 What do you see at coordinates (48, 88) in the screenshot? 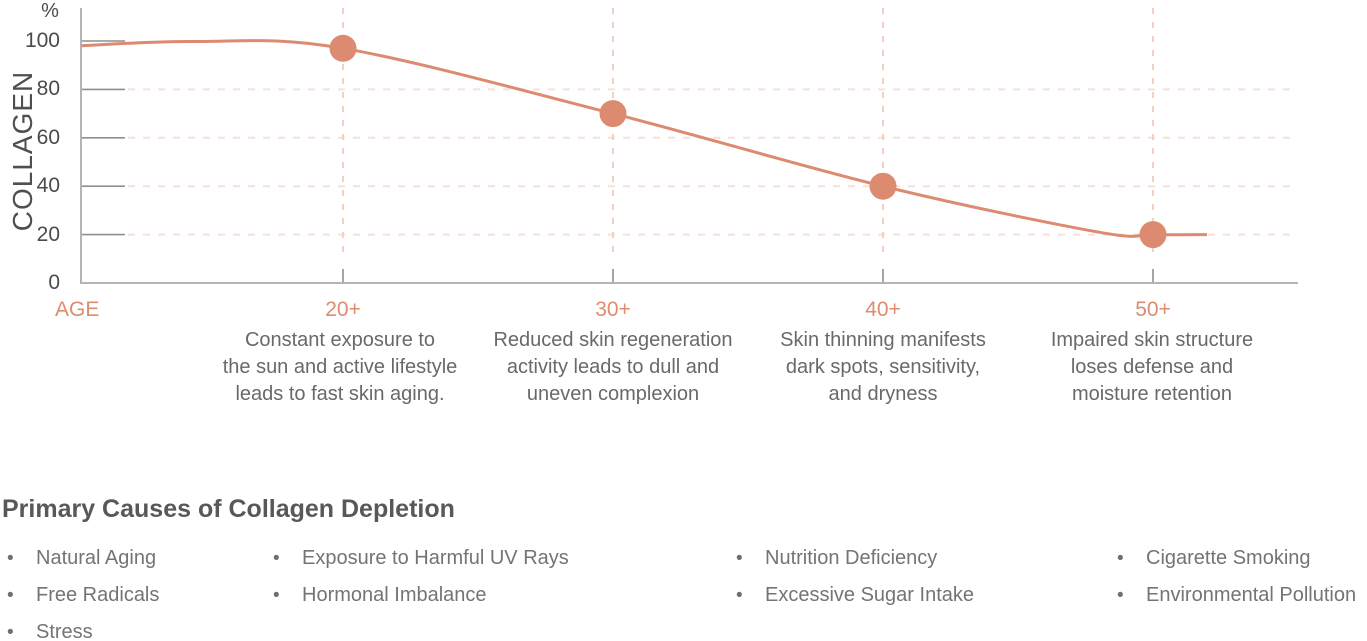
I see `y-tick-label-80: 80` at bounding box center [48, 88].